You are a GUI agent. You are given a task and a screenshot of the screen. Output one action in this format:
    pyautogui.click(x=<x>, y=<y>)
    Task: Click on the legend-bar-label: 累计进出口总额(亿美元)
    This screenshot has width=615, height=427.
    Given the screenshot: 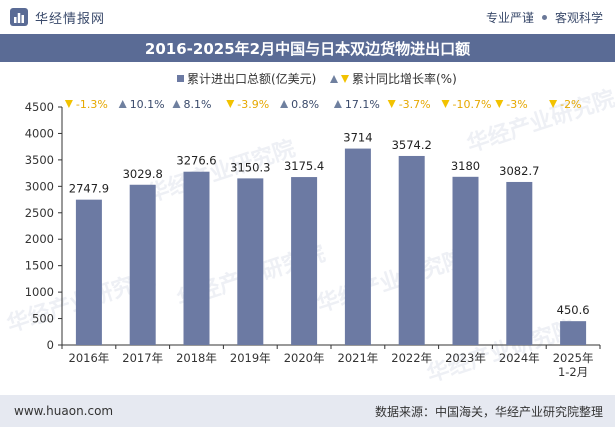 What is the action you would take?
    pyautogui.click(x=251, y=78)
    